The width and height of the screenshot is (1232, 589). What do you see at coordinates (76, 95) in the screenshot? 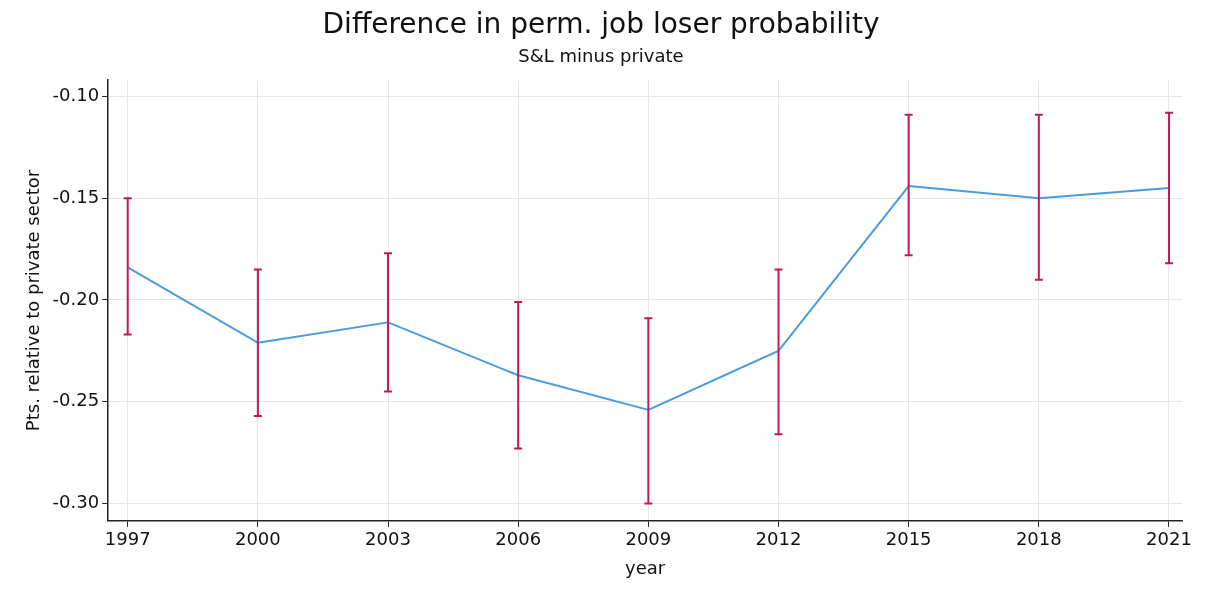
I see `y-tick-label: -0.10` at bounding box center [76, 95].